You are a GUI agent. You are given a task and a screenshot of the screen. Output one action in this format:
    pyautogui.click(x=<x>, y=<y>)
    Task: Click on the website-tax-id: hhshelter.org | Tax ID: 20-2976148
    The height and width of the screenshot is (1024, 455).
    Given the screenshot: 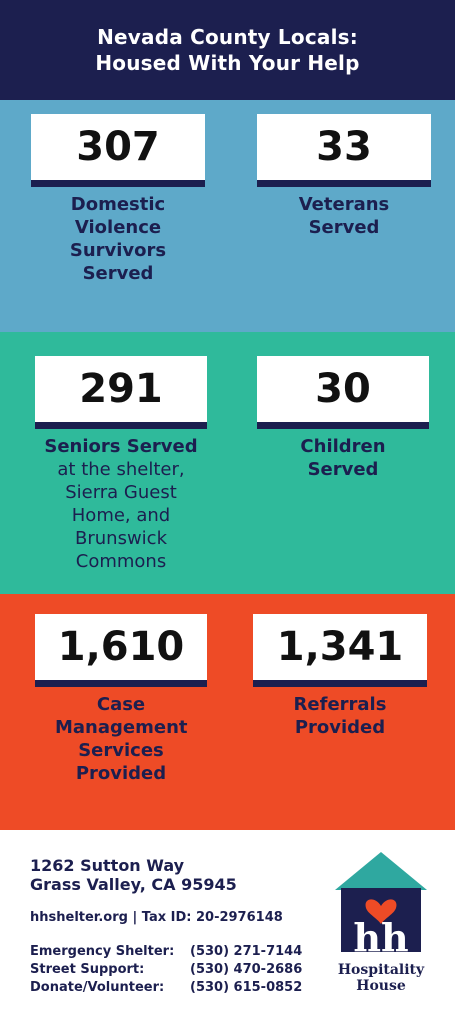 What is the action you would take?
    pyautogui.click(x=156, y=917)
    